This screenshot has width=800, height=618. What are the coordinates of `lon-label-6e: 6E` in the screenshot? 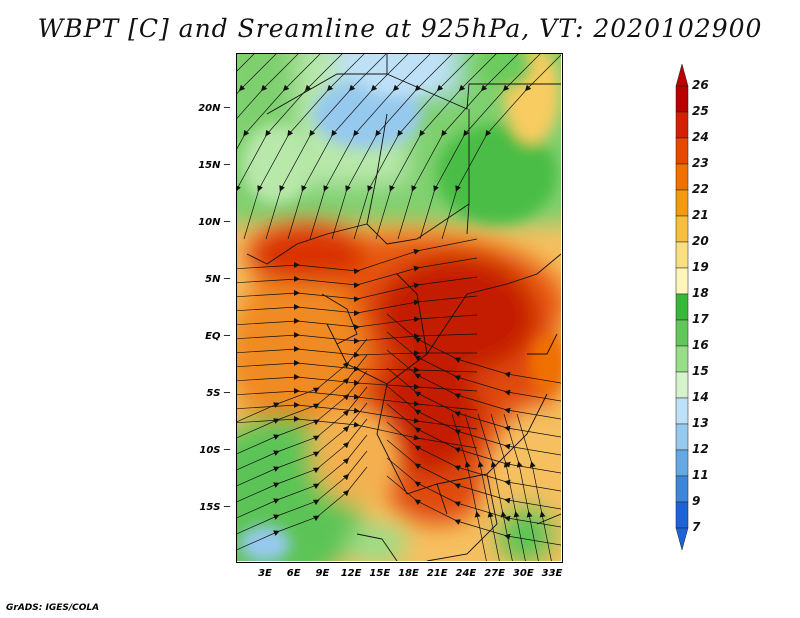 It's located at (293, 573).